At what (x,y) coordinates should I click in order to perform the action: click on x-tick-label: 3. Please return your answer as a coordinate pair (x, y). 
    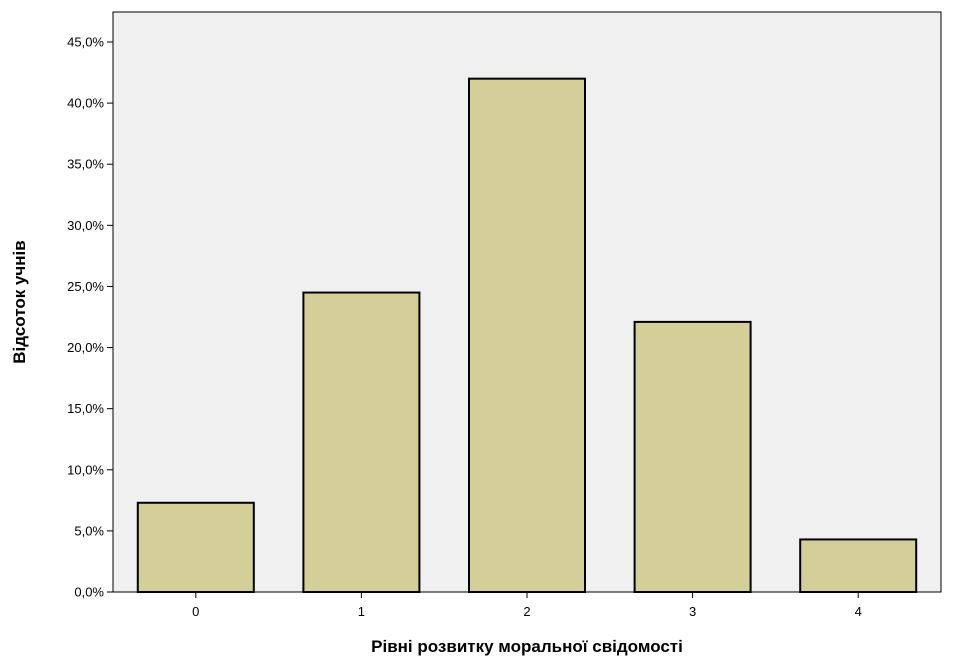
    Looking at the image, I should click on (692, 611).